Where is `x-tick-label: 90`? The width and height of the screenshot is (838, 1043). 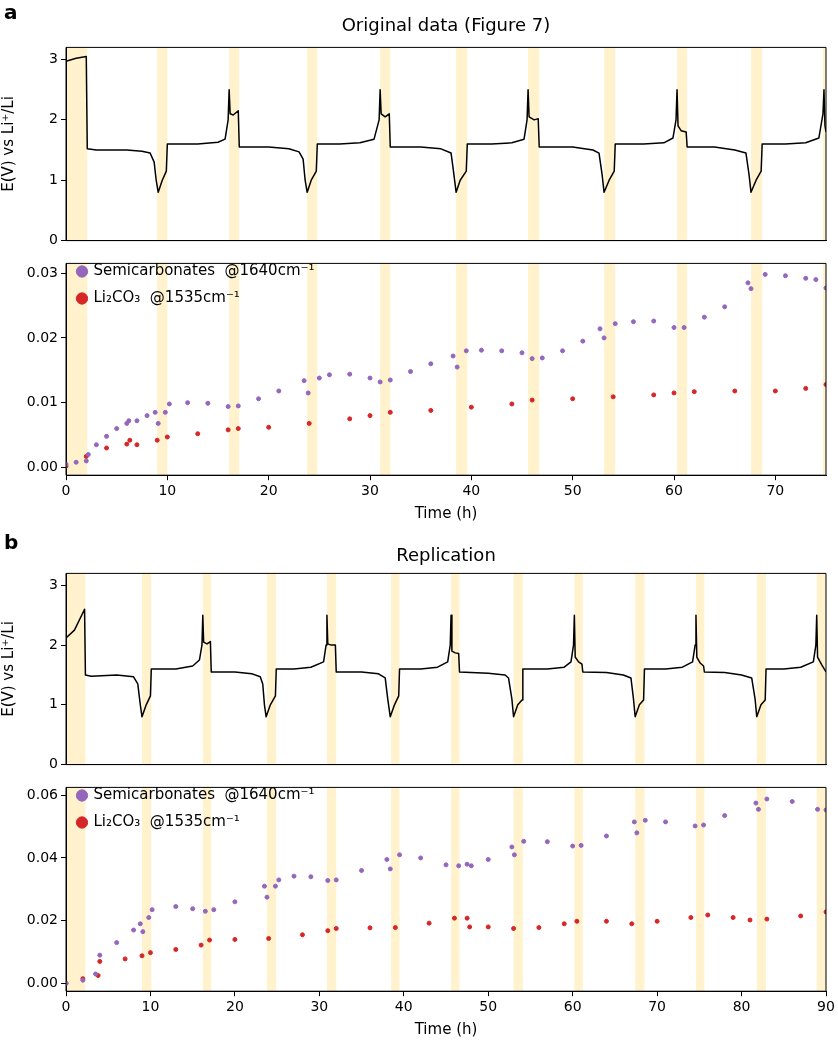
x-tick-label: 90 is located at coordinates (826, 1006).